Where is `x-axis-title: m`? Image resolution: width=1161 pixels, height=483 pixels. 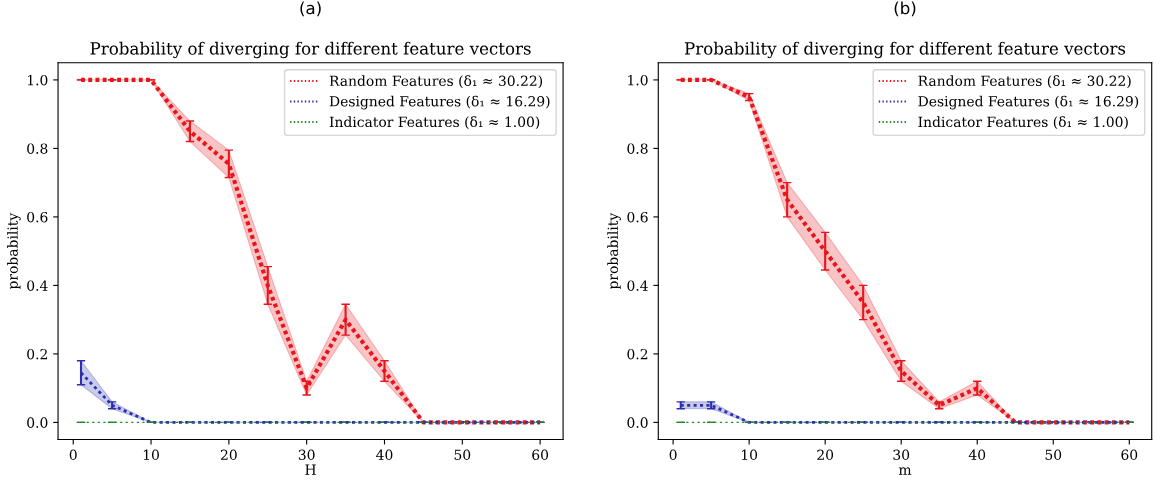
x-axis-title: m is located at coordinates (905, 471).